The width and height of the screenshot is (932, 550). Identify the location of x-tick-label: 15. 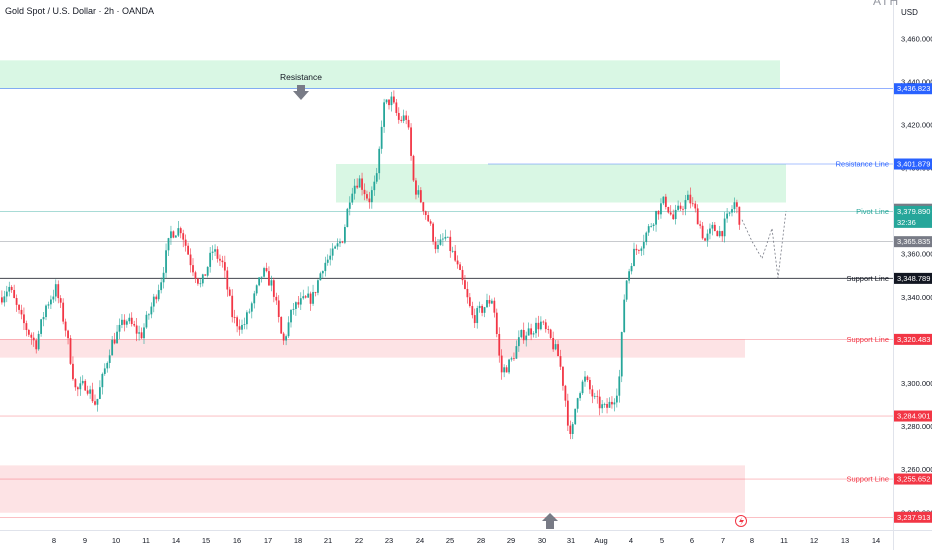
(206, 540).